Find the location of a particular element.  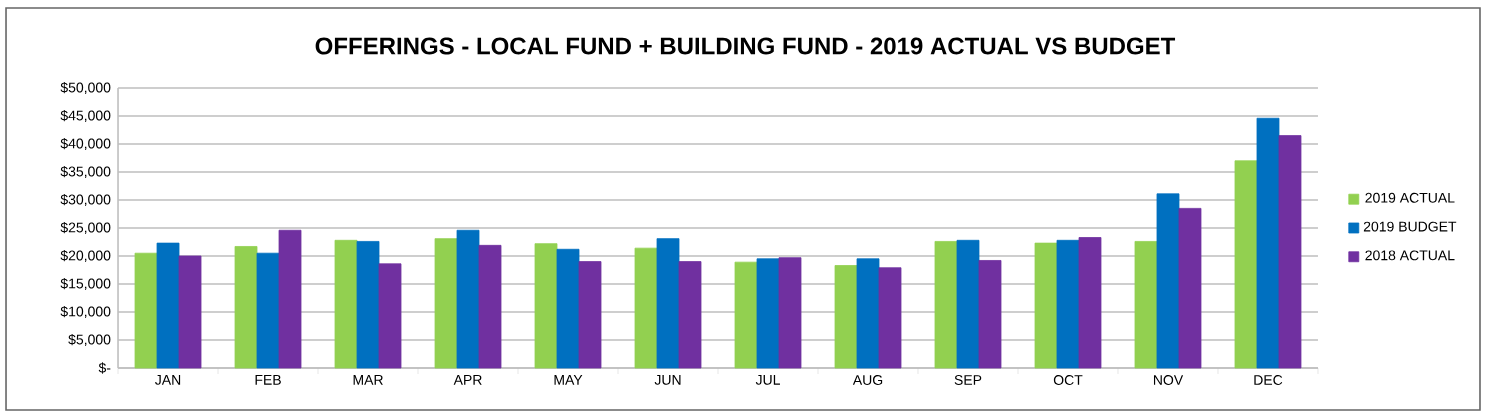

y-tick-label: $5,000 is located at coordinates (89, 340).